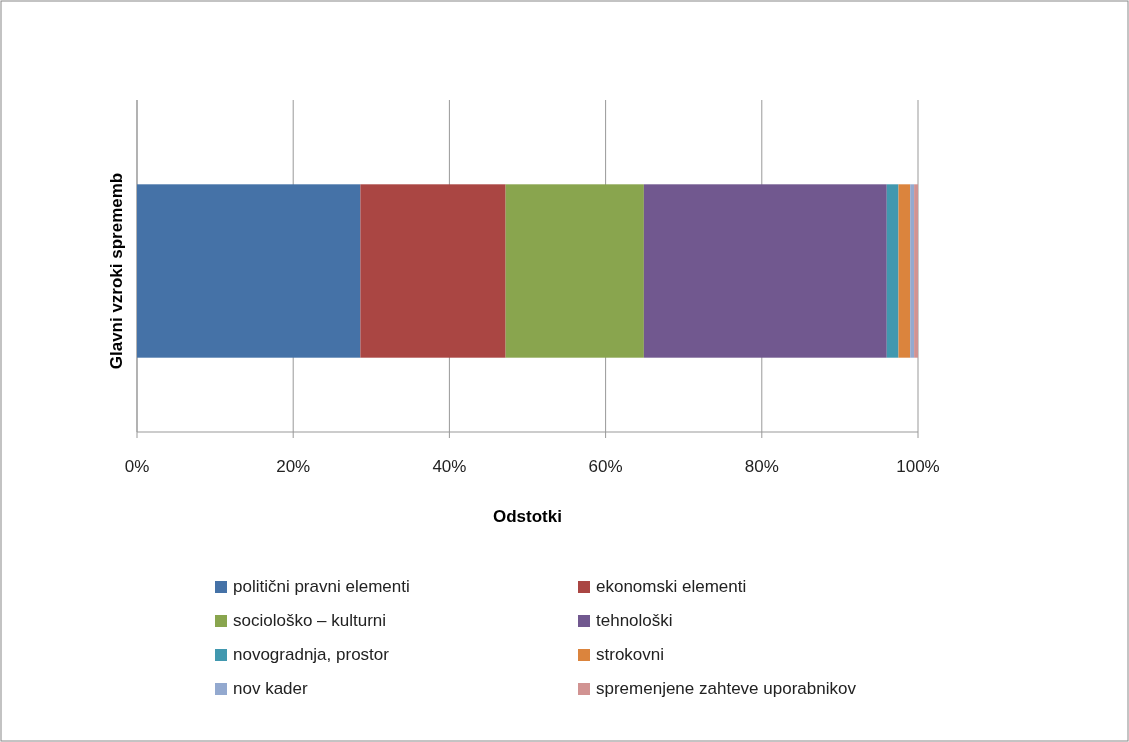 This screenshot has width=1129, height=742. I want to click on x-axis-title: Odstotki, so click(527, 516).